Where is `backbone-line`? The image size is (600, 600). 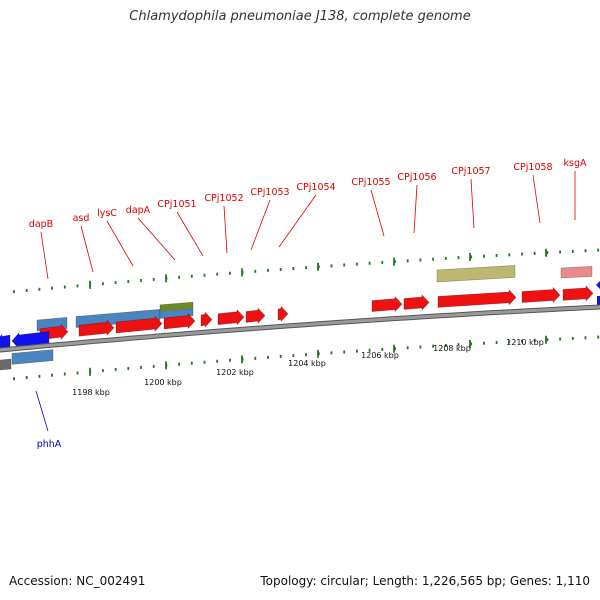
backbone-line is located at coordinates (300, 328).